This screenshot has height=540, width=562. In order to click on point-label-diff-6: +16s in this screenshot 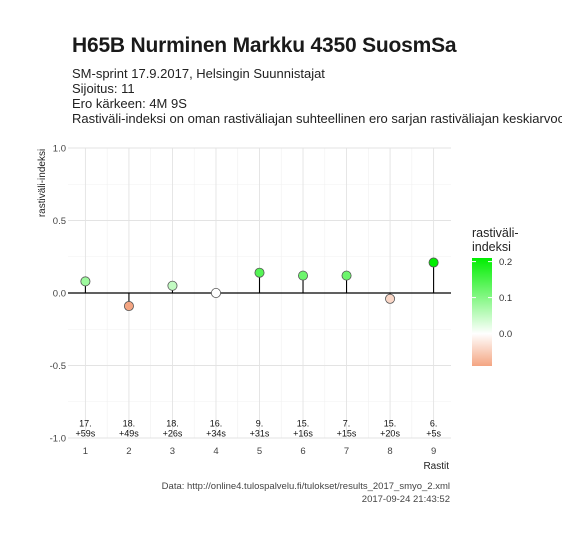, I will do `click(303, 434)`.